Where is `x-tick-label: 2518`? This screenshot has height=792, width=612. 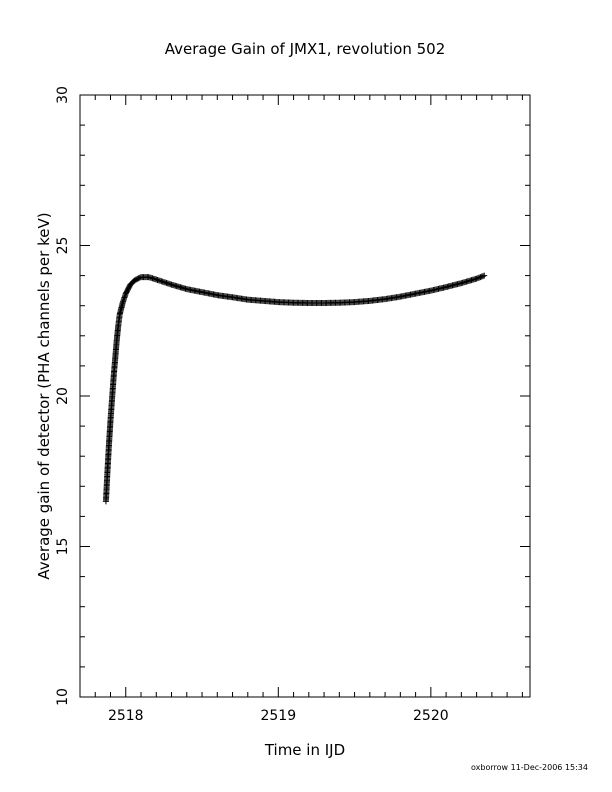 x-tick-label: 2518 is located at coordinates (126, 716).